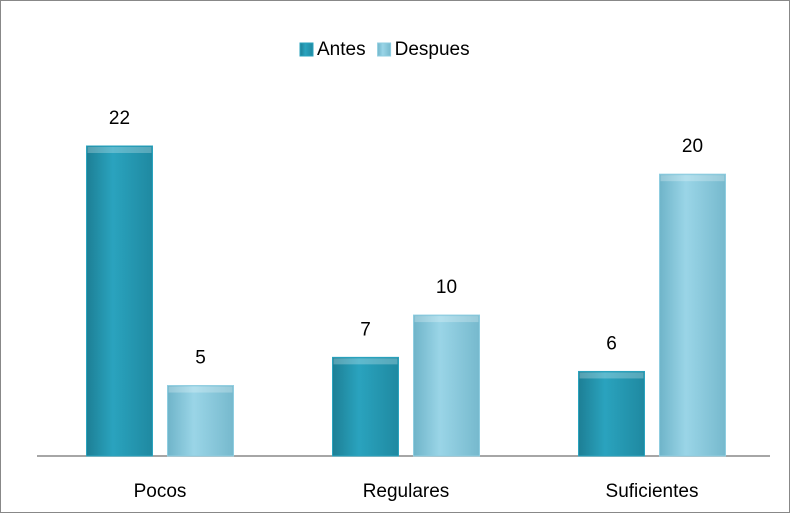 This screenshot has width=790, height=513. I want to click on data-label: 5, so click(200, 358).